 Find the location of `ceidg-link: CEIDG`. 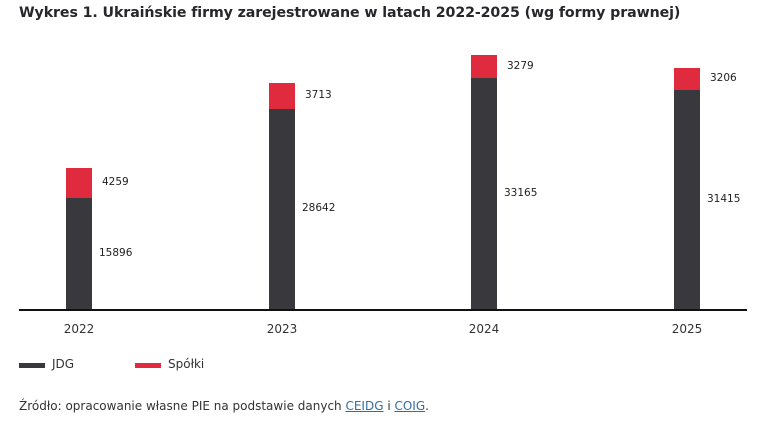

ceidg-link: CEIDG is located at coordinates (364, 406).